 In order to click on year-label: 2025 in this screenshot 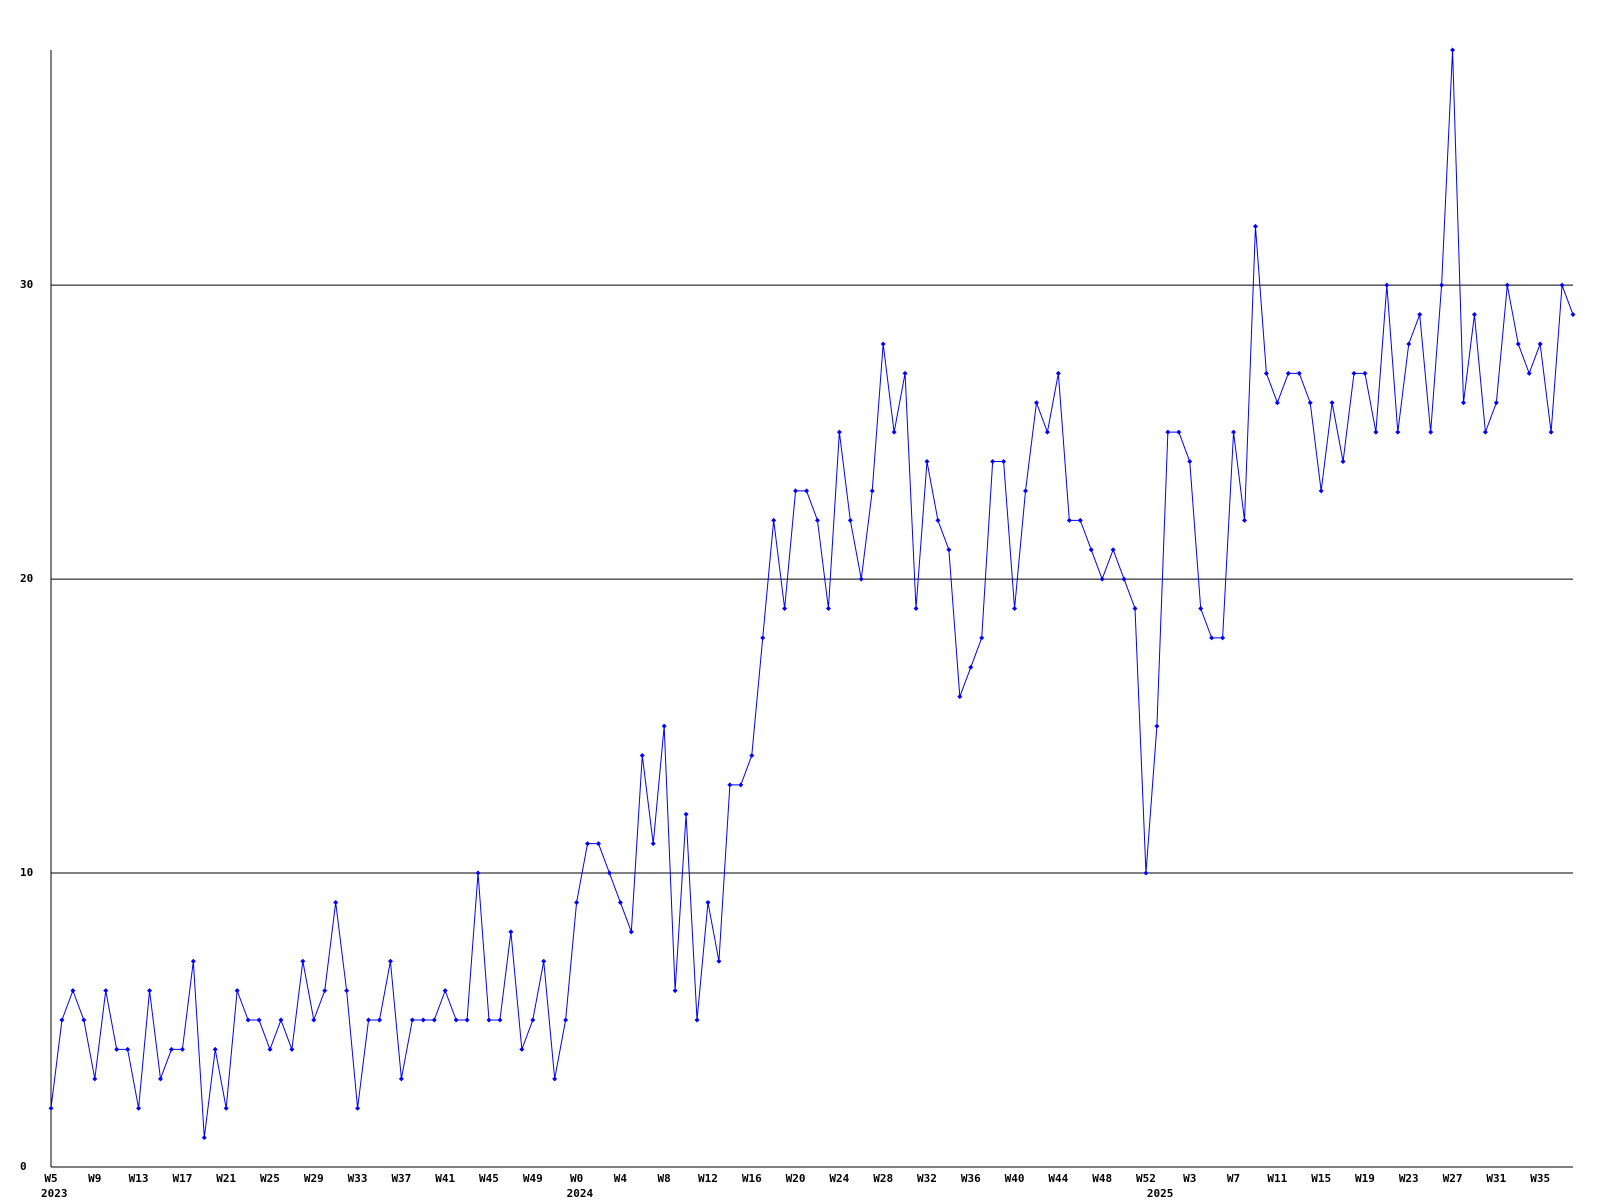, I will do `click(1160, 1193)`.